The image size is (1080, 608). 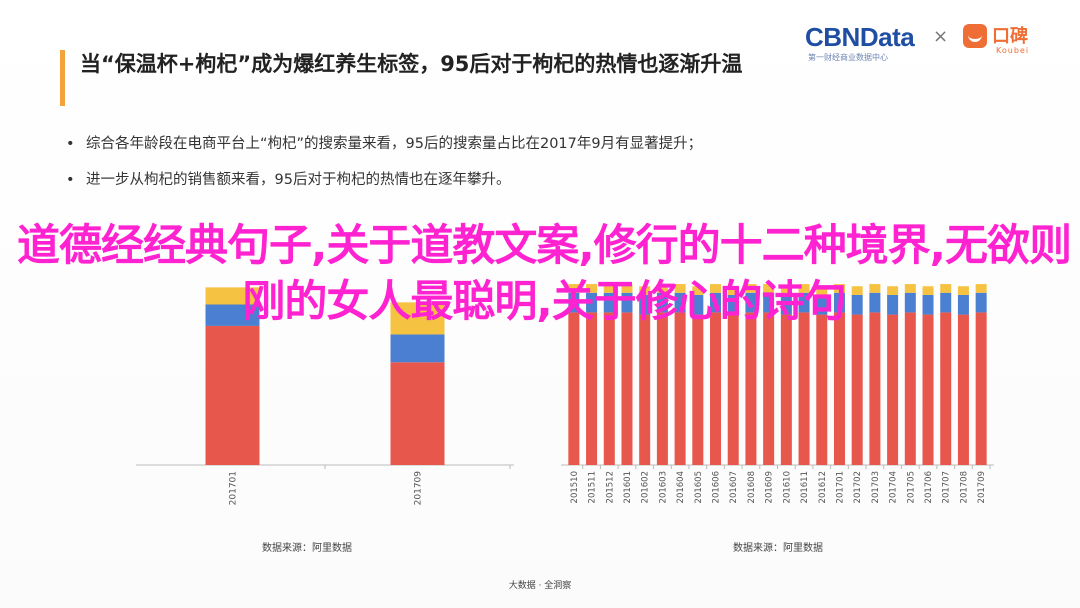 I want to click on footer-slogan: 大数据 · 全洞察, so click(x=540, y=586).